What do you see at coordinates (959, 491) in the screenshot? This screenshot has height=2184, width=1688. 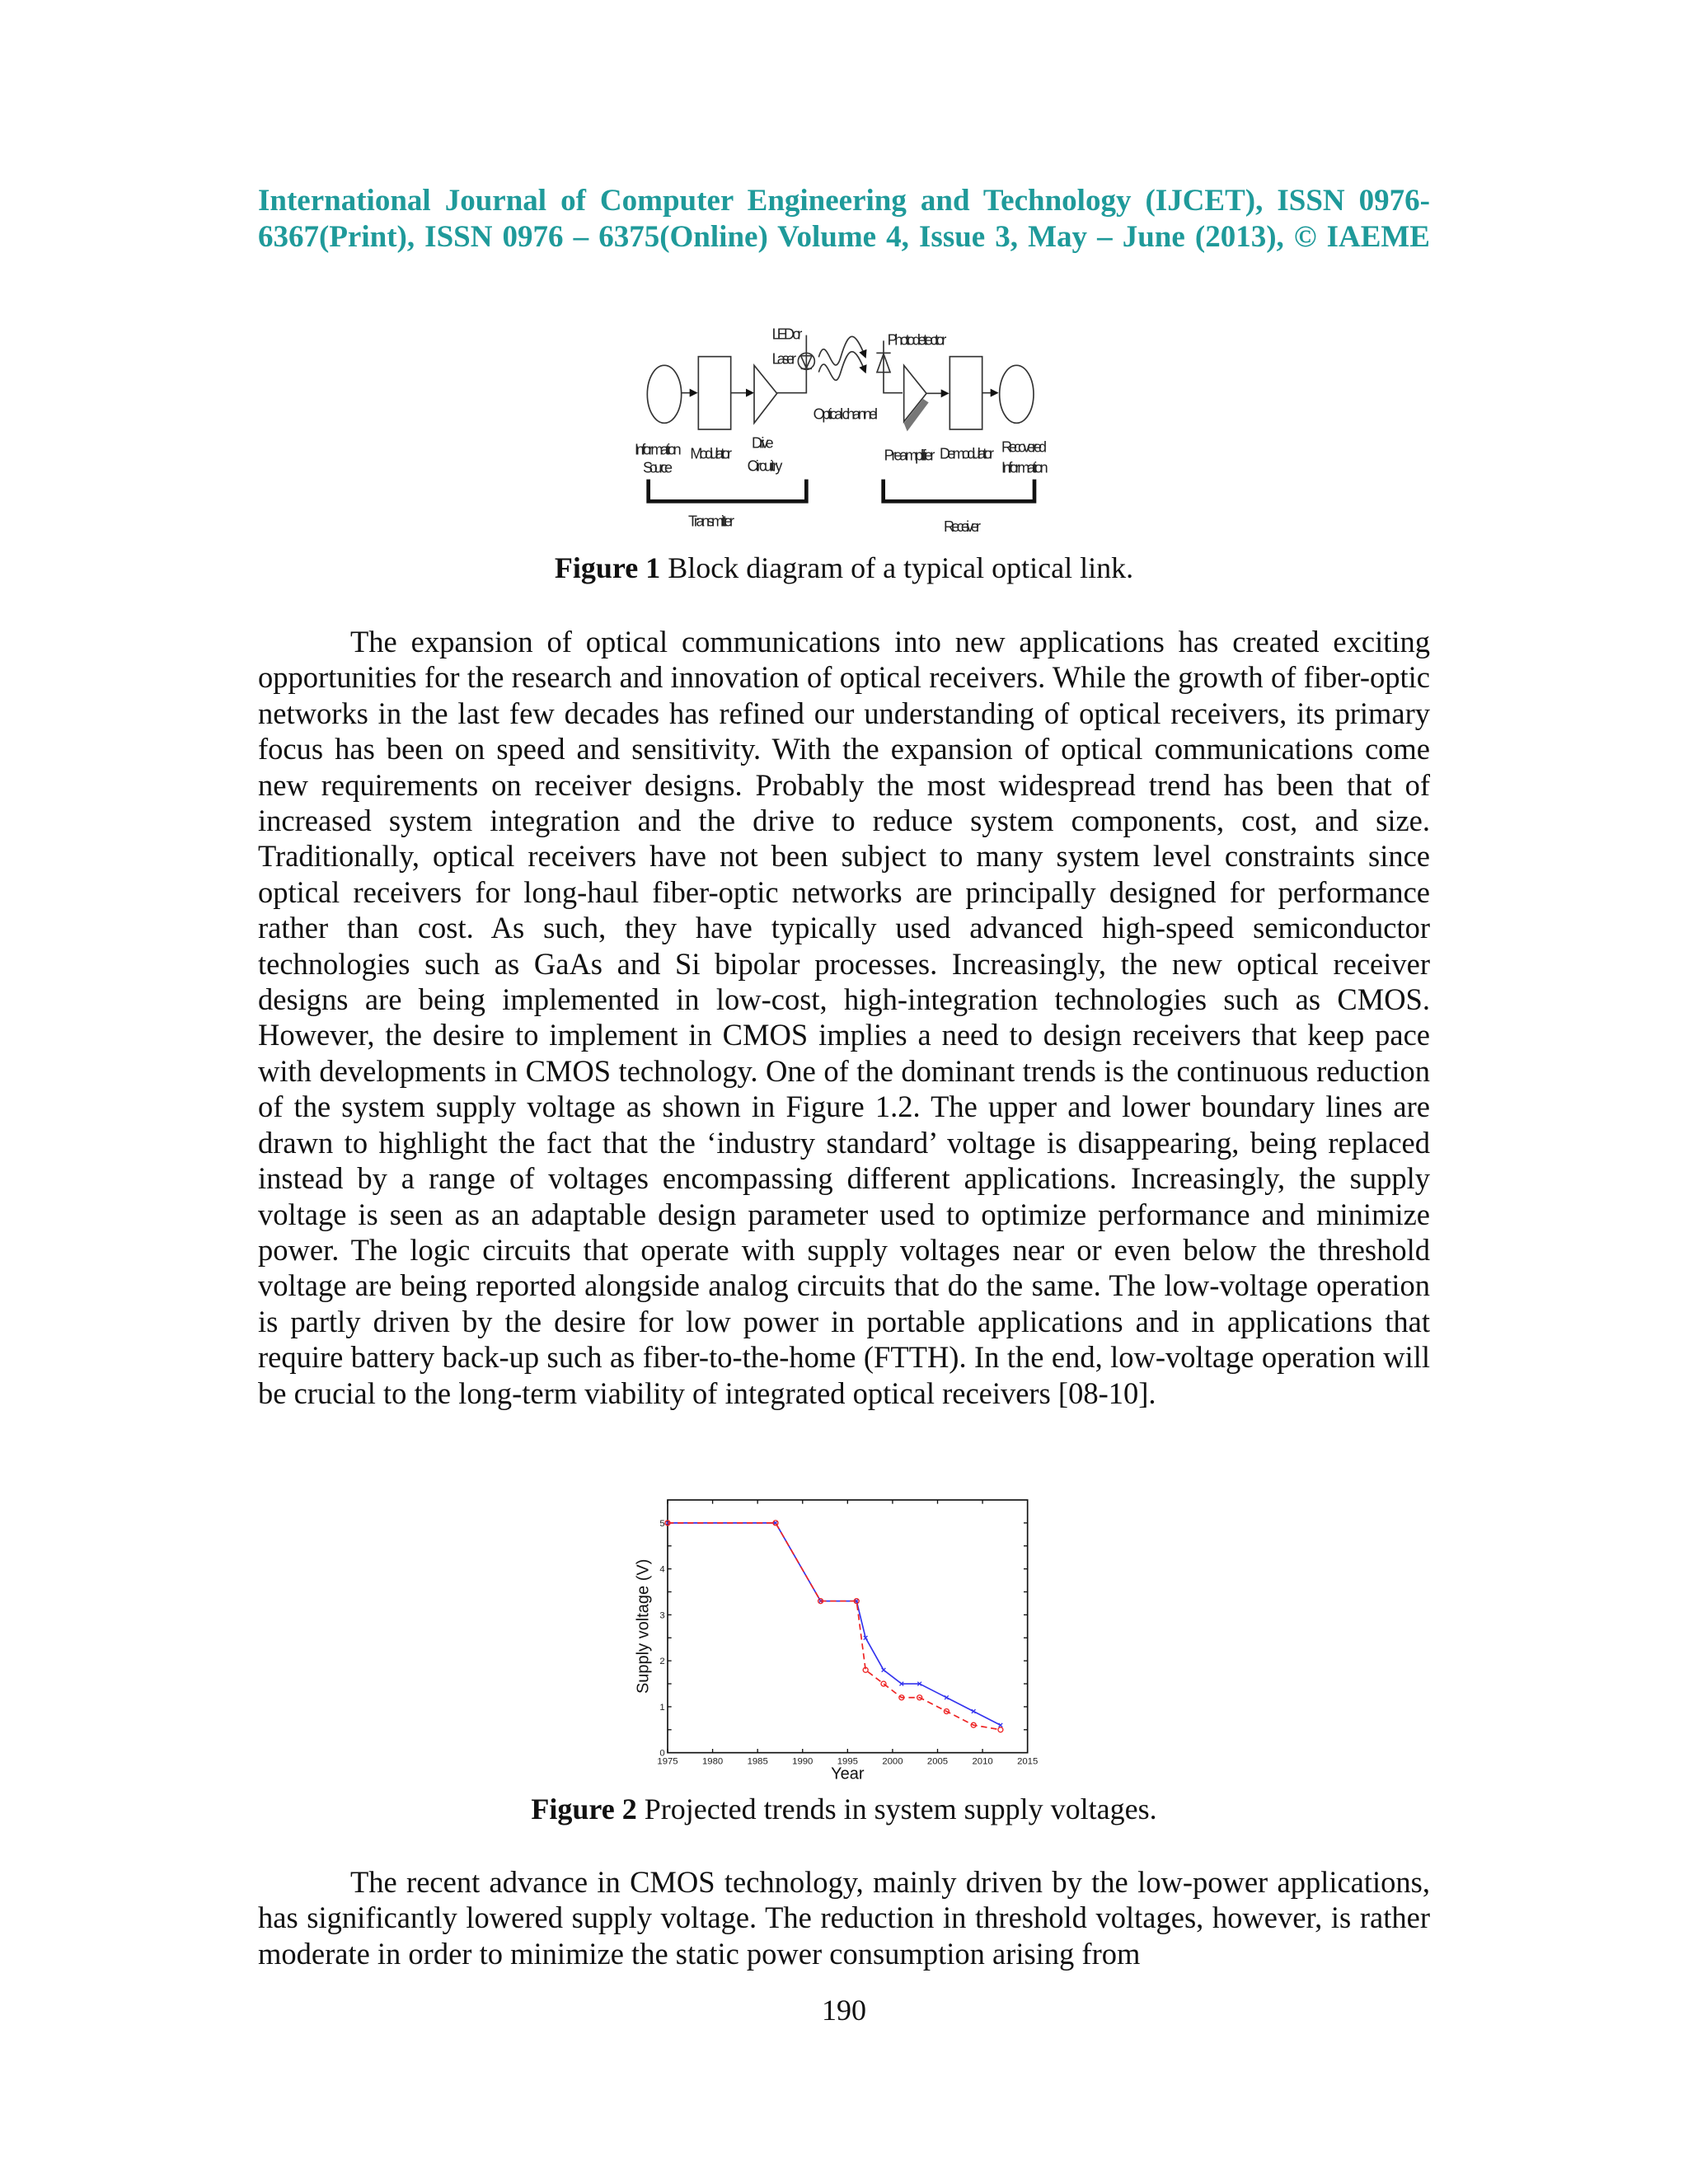 I see `receiver-bracket` at bounding box center [959, 491].